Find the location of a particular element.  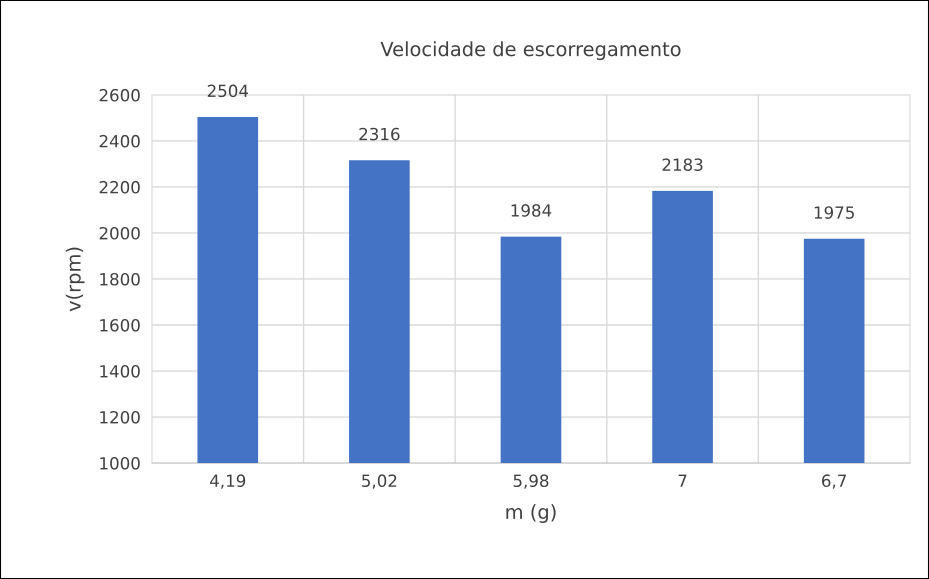

chart-title: Velocidade de escorregamento is located at coordinates (530, 50).